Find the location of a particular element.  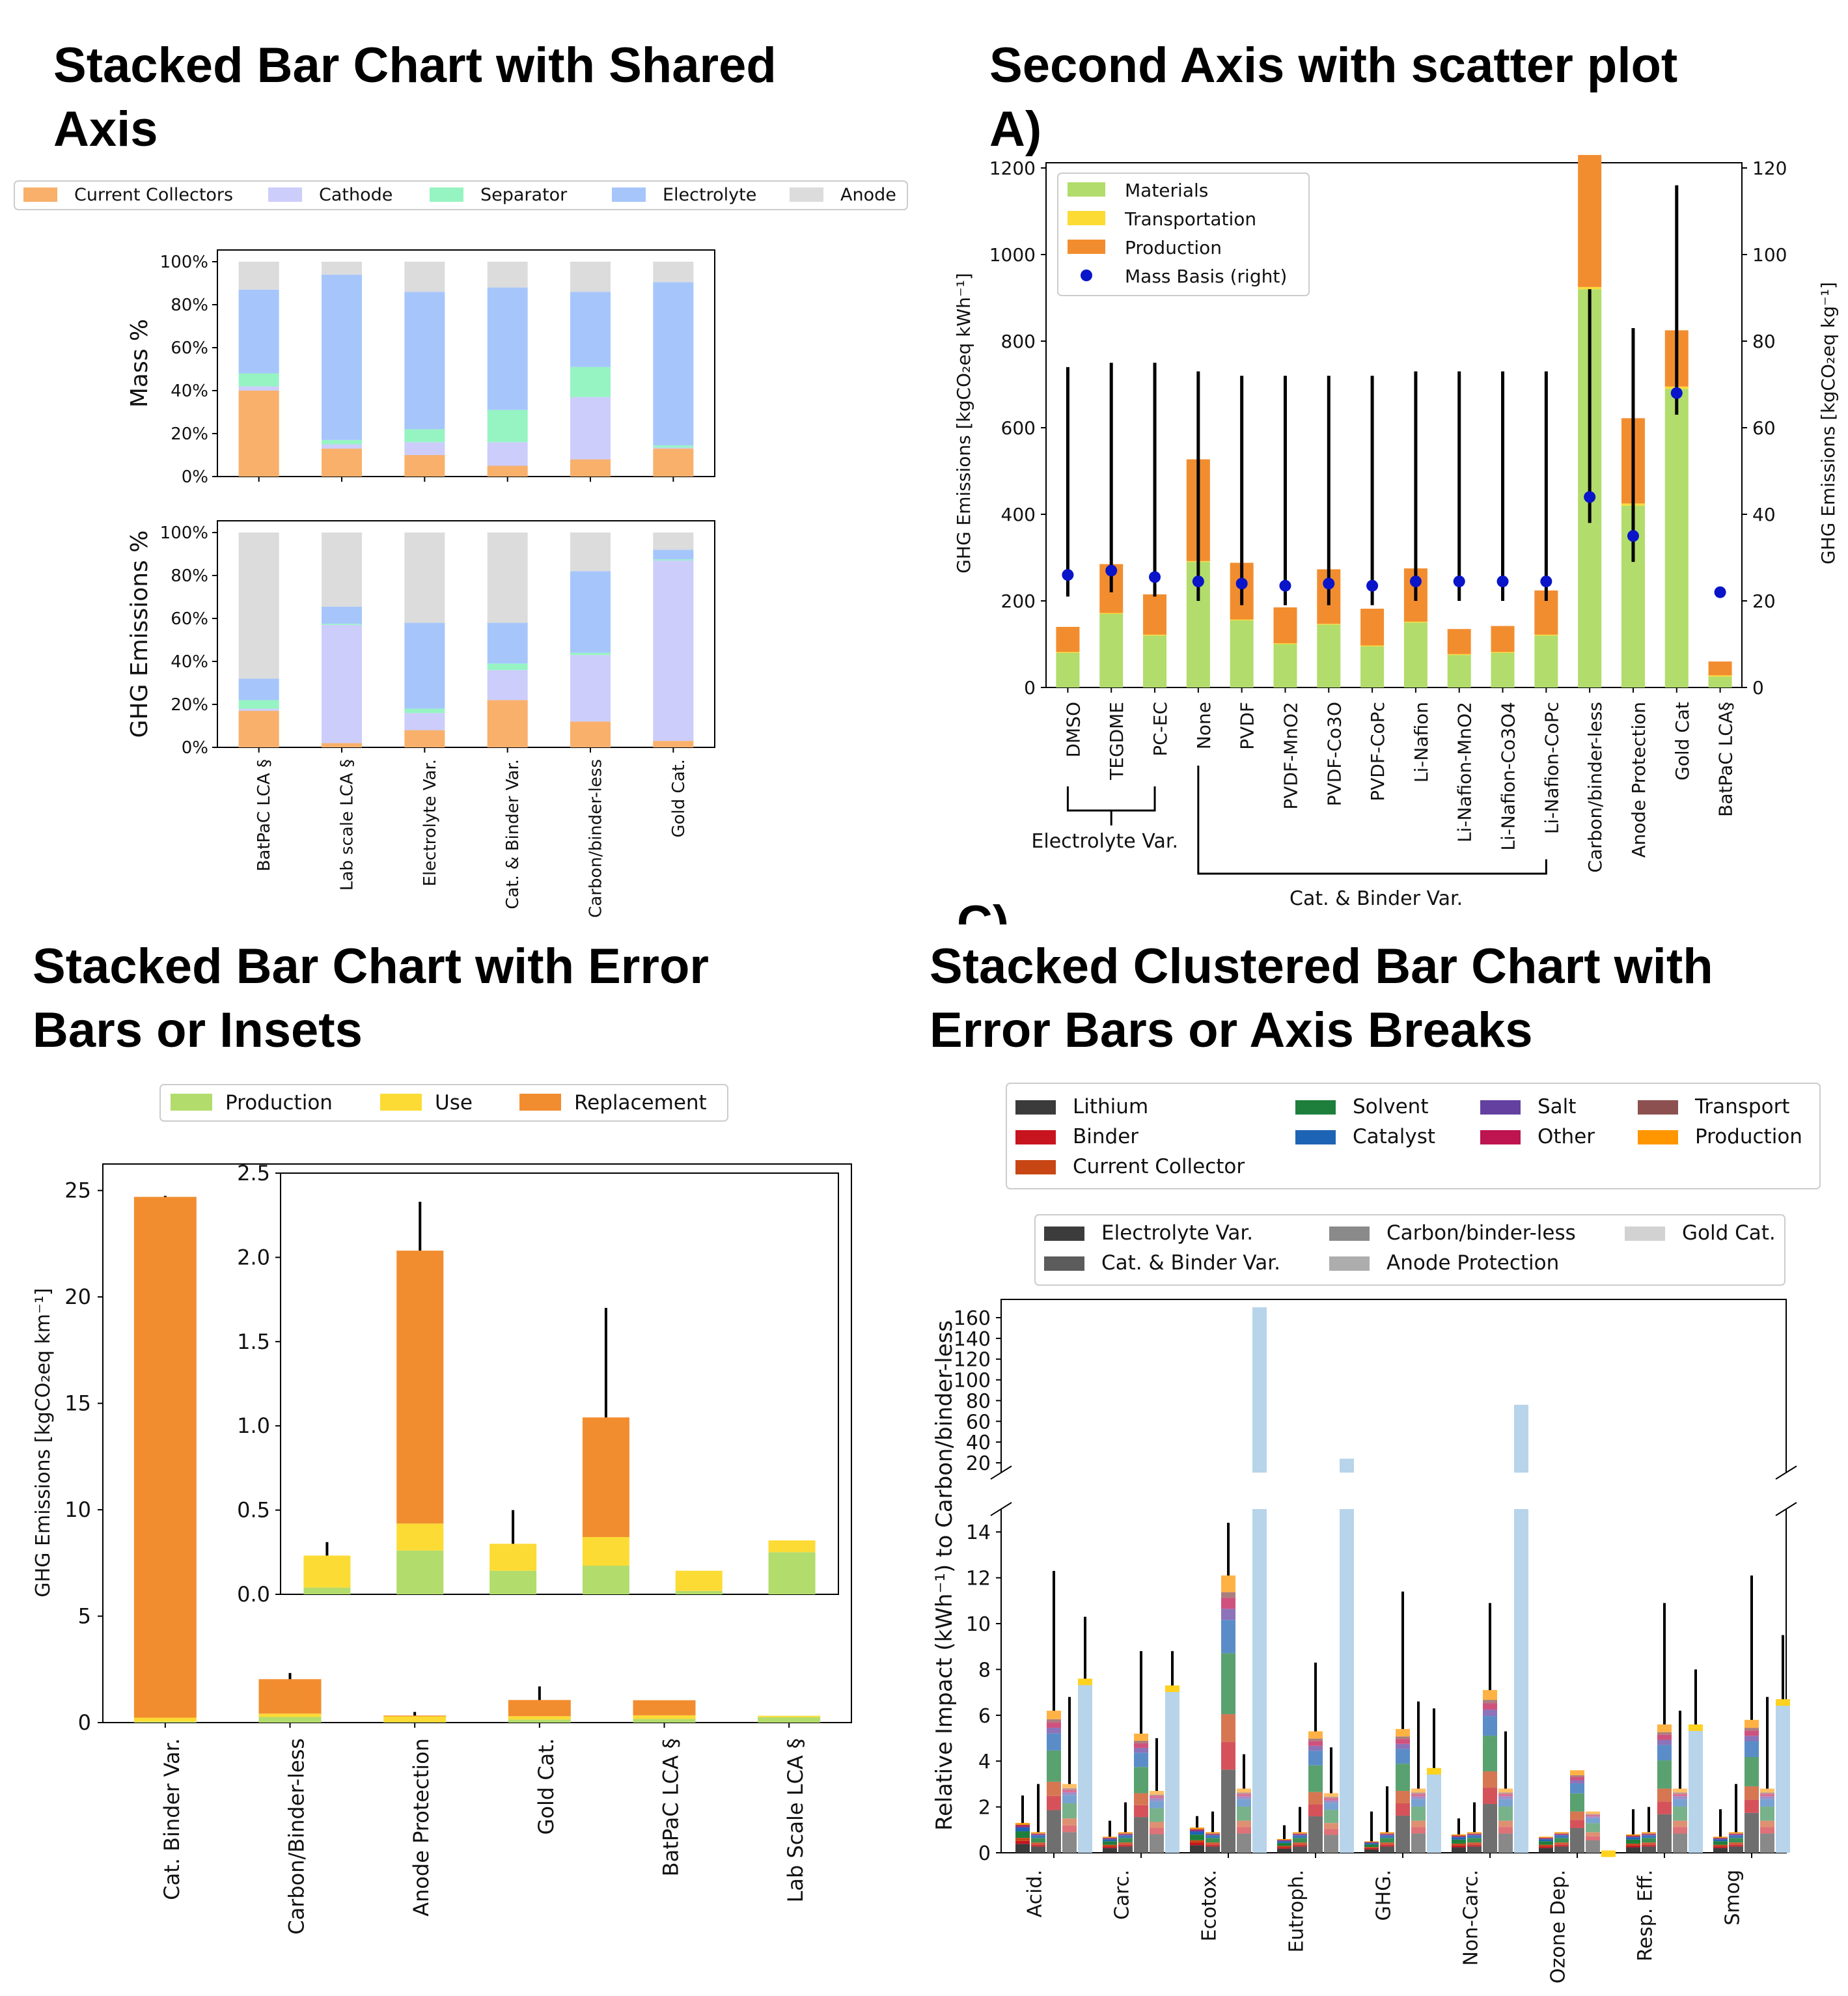

legend-label: Current Collector is located at coordinates (1159, 1166).